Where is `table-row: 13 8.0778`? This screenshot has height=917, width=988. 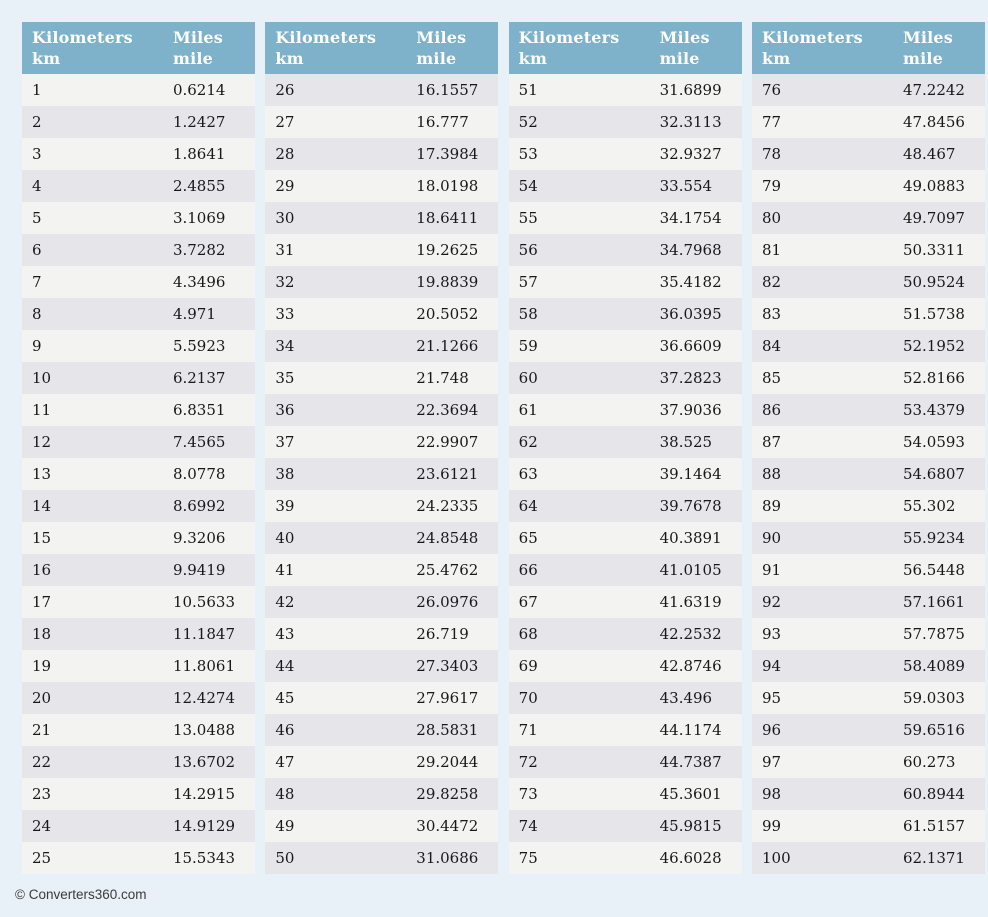
table-row: 13 8.0778 is located at coordinates (138, 474).